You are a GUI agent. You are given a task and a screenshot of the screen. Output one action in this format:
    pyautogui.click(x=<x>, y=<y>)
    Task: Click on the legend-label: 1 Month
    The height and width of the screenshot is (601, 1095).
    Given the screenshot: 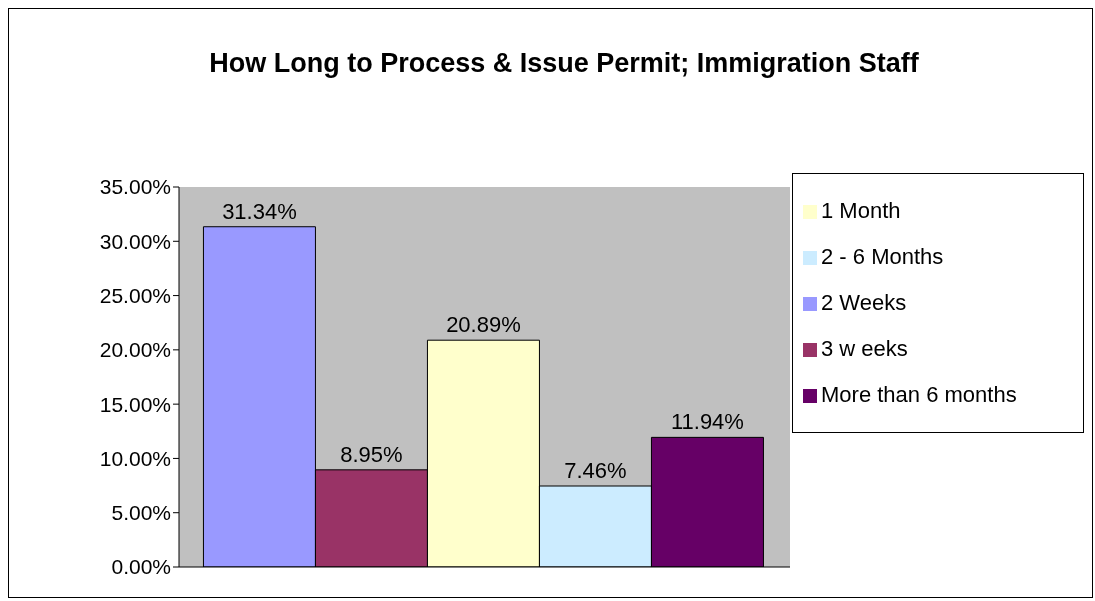 What is the action you would take?
    pyautogui.click(x=861, y=210)
    